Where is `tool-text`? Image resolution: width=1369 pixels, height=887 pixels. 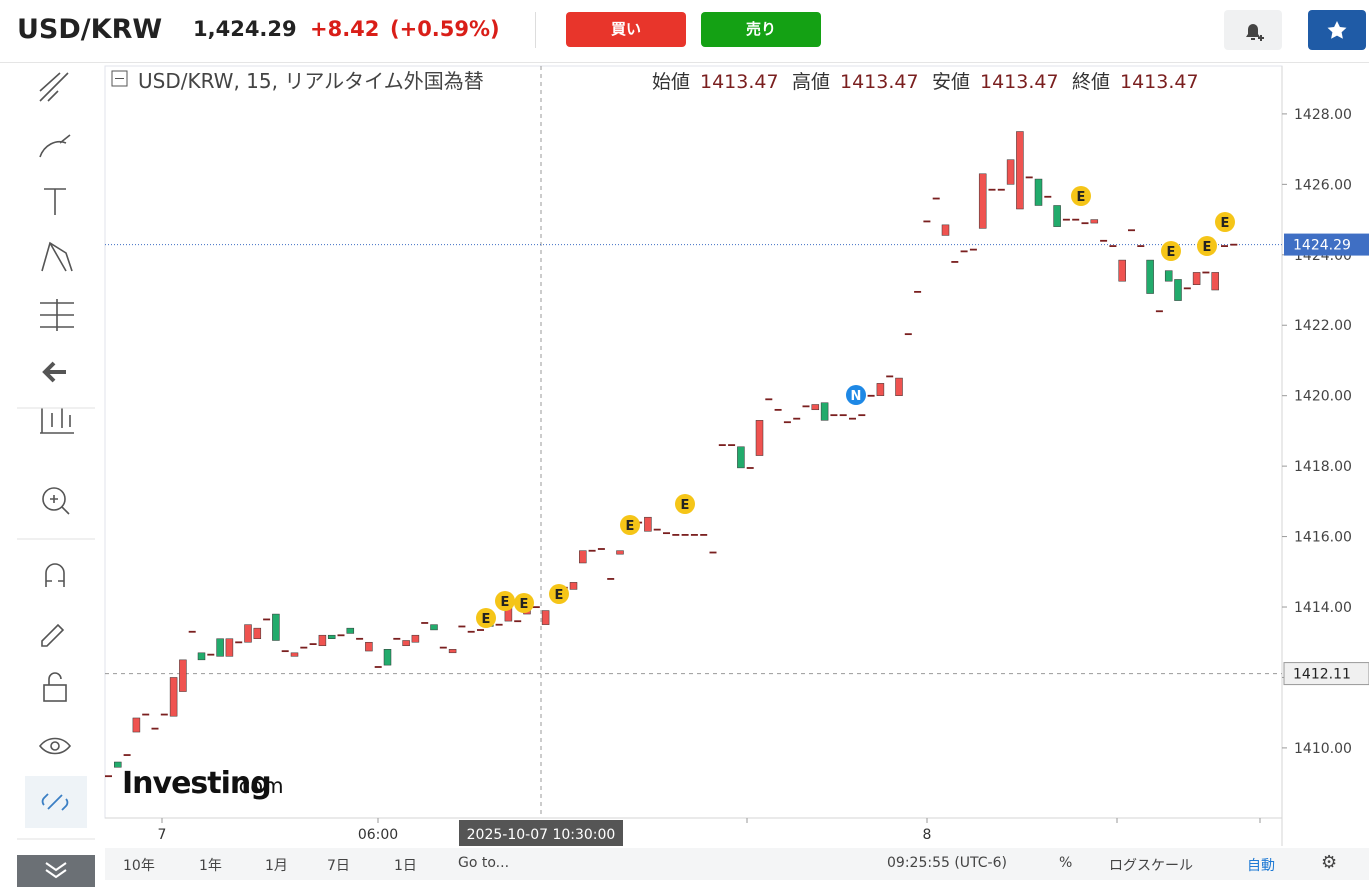 tool-text is located at coordinates (55, 201).